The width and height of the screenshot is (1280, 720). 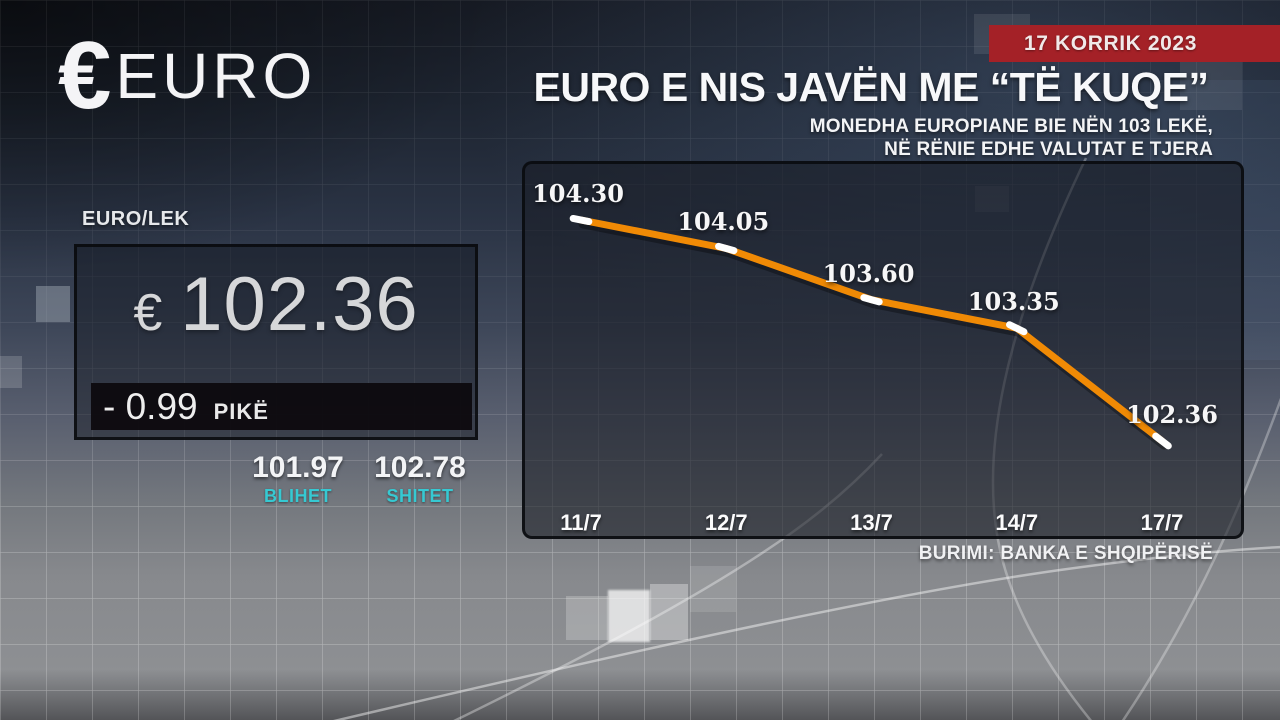 I want to click on currency-pair-label: EURO/LEK, so click(x=136, y=219).